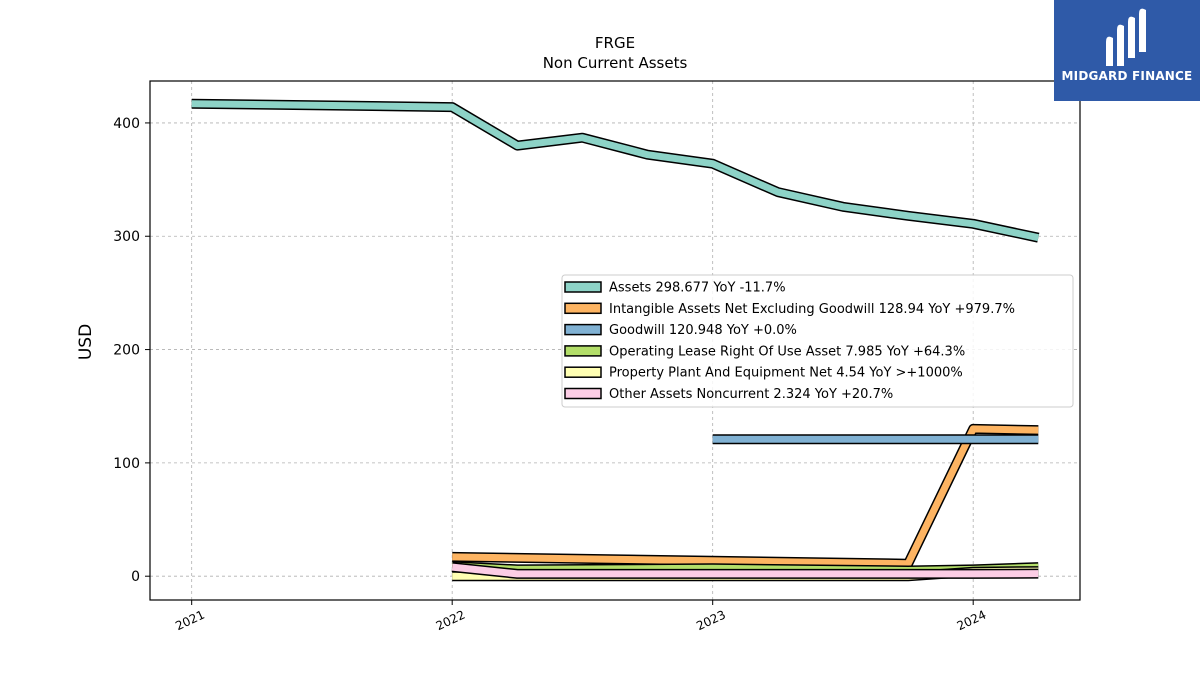  I want to click on midgard-logo-icon, so click(1126, 37).